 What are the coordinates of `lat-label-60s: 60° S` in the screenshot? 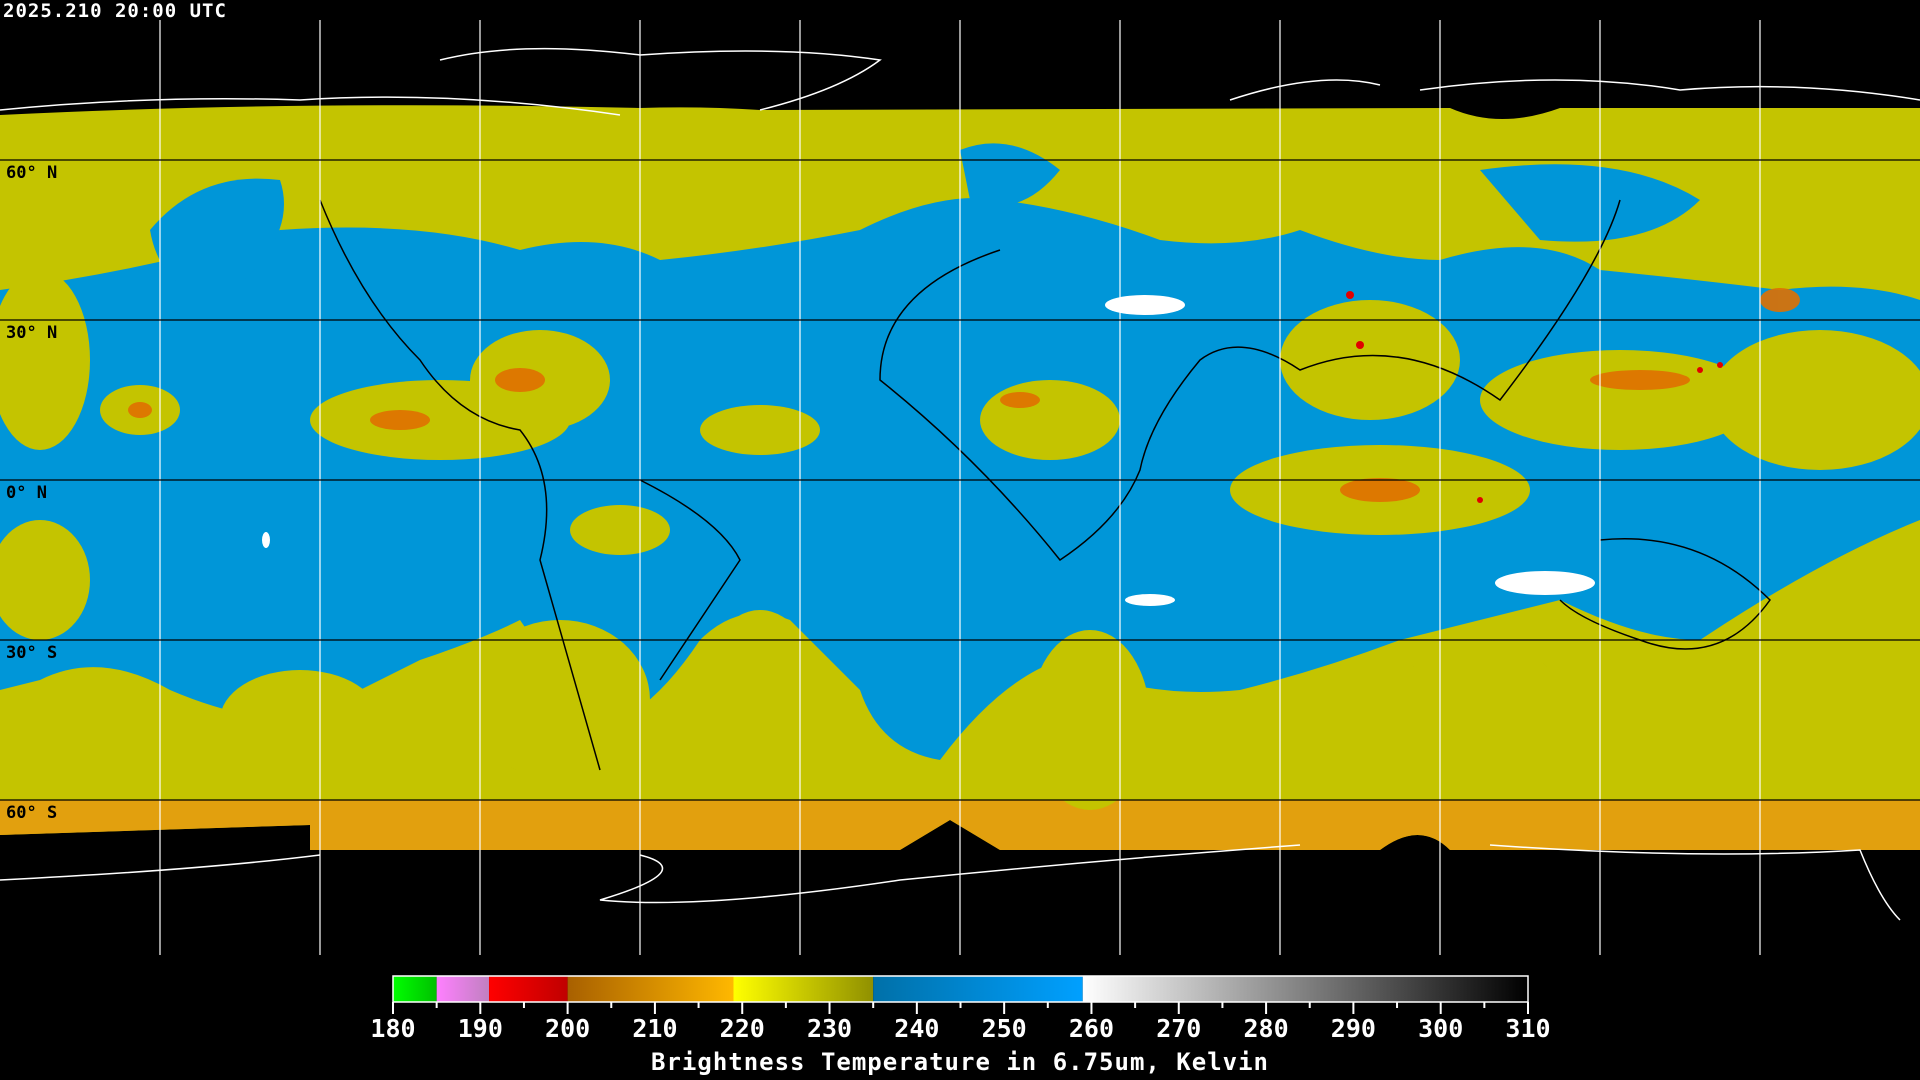 It's located at (32, 813).